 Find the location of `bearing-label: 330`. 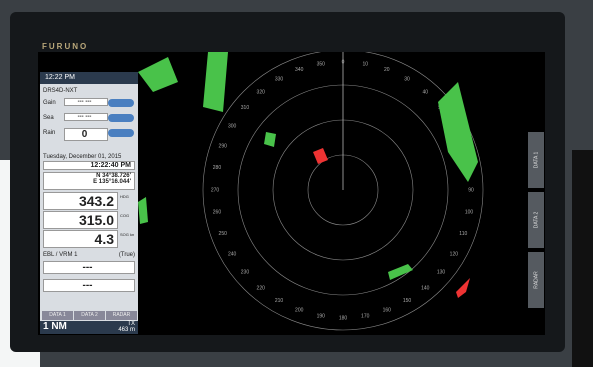

bearing-label: 330 is located at coordinates (279, 79).